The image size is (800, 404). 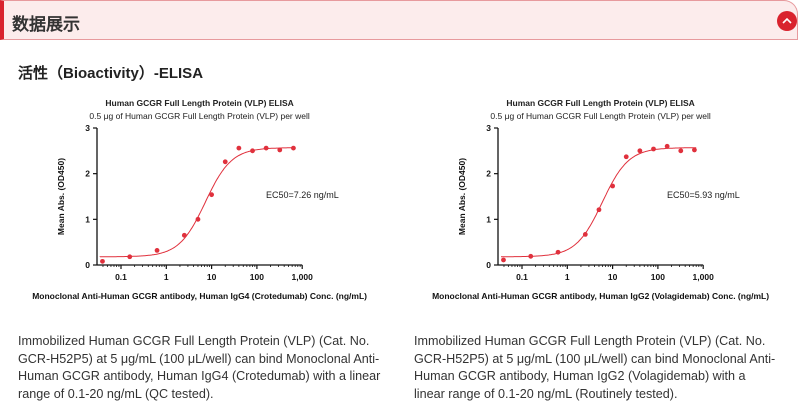 What do you see at coordinates (399, 20) in the screenshot?
I see `section-header: 数据展示` at bounding box center [399, 20].